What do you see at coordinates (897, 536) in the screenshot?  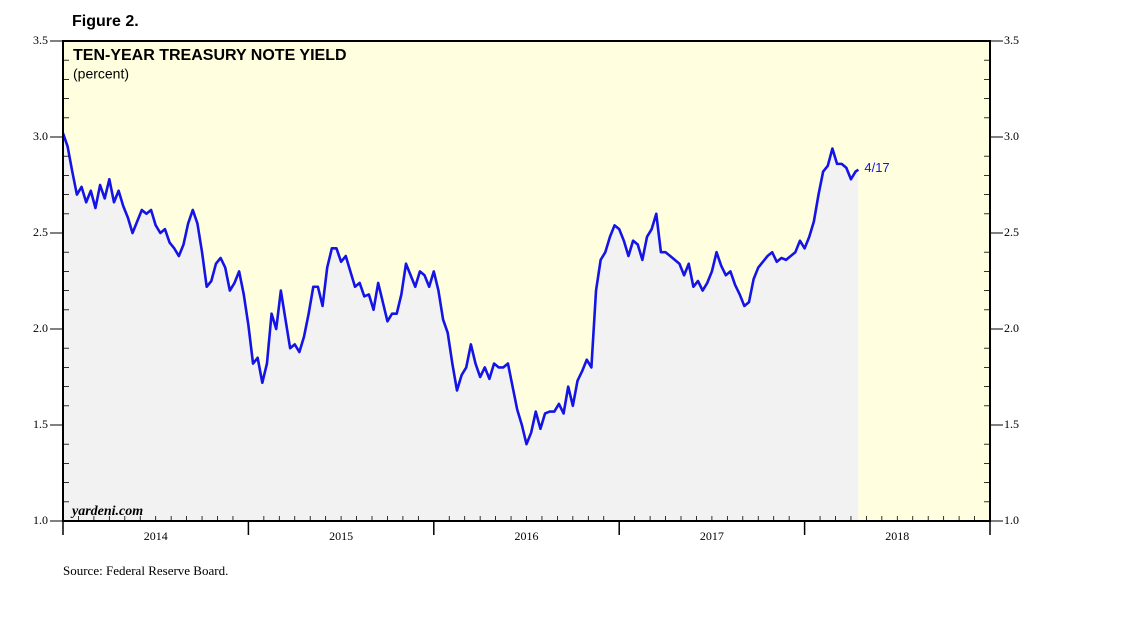 I see `x-tick-label: 2018` at bounding box center [897, 536].